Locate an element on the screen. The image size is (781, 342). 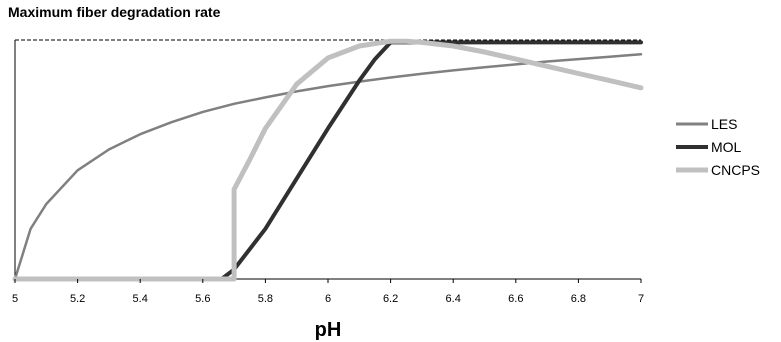
x-tick-label: 6.4 is located at coordinates (453, 299).